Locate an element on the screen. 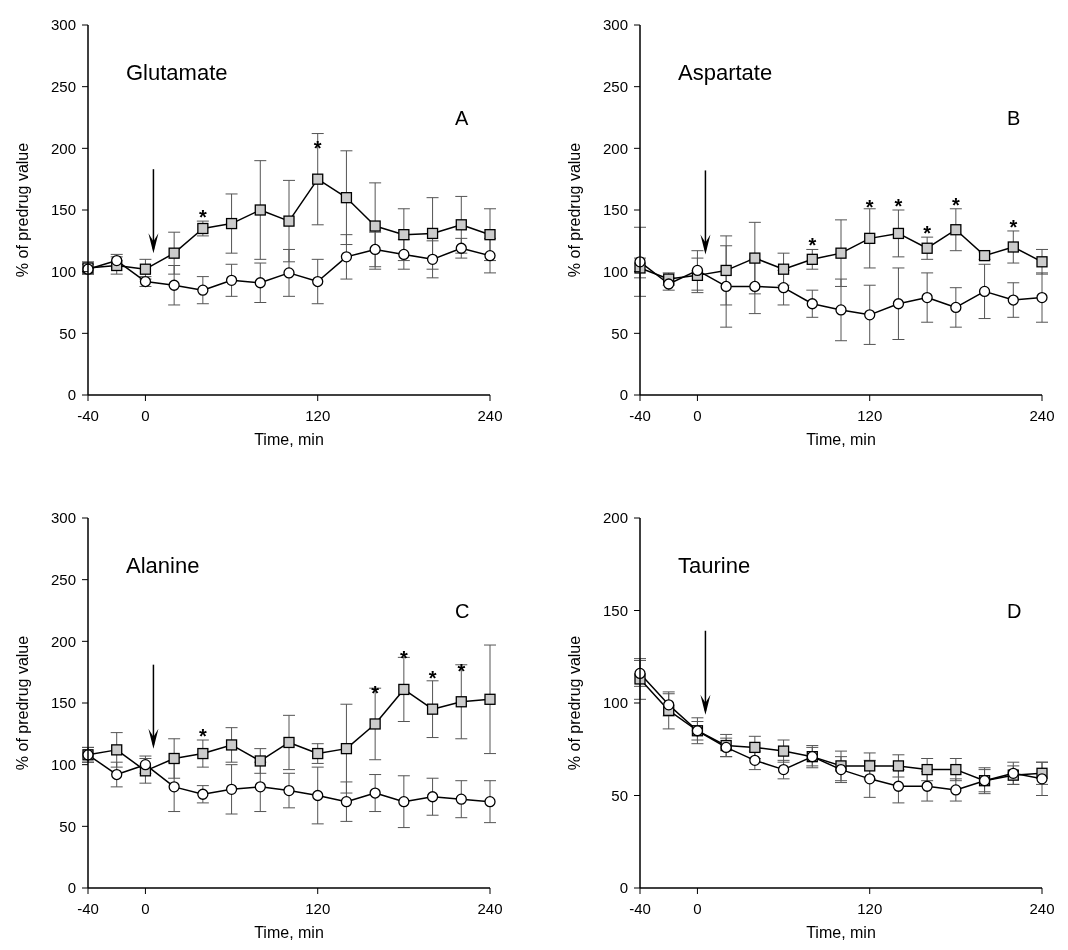  text: Aspartate is located at coordinates (725, 72).